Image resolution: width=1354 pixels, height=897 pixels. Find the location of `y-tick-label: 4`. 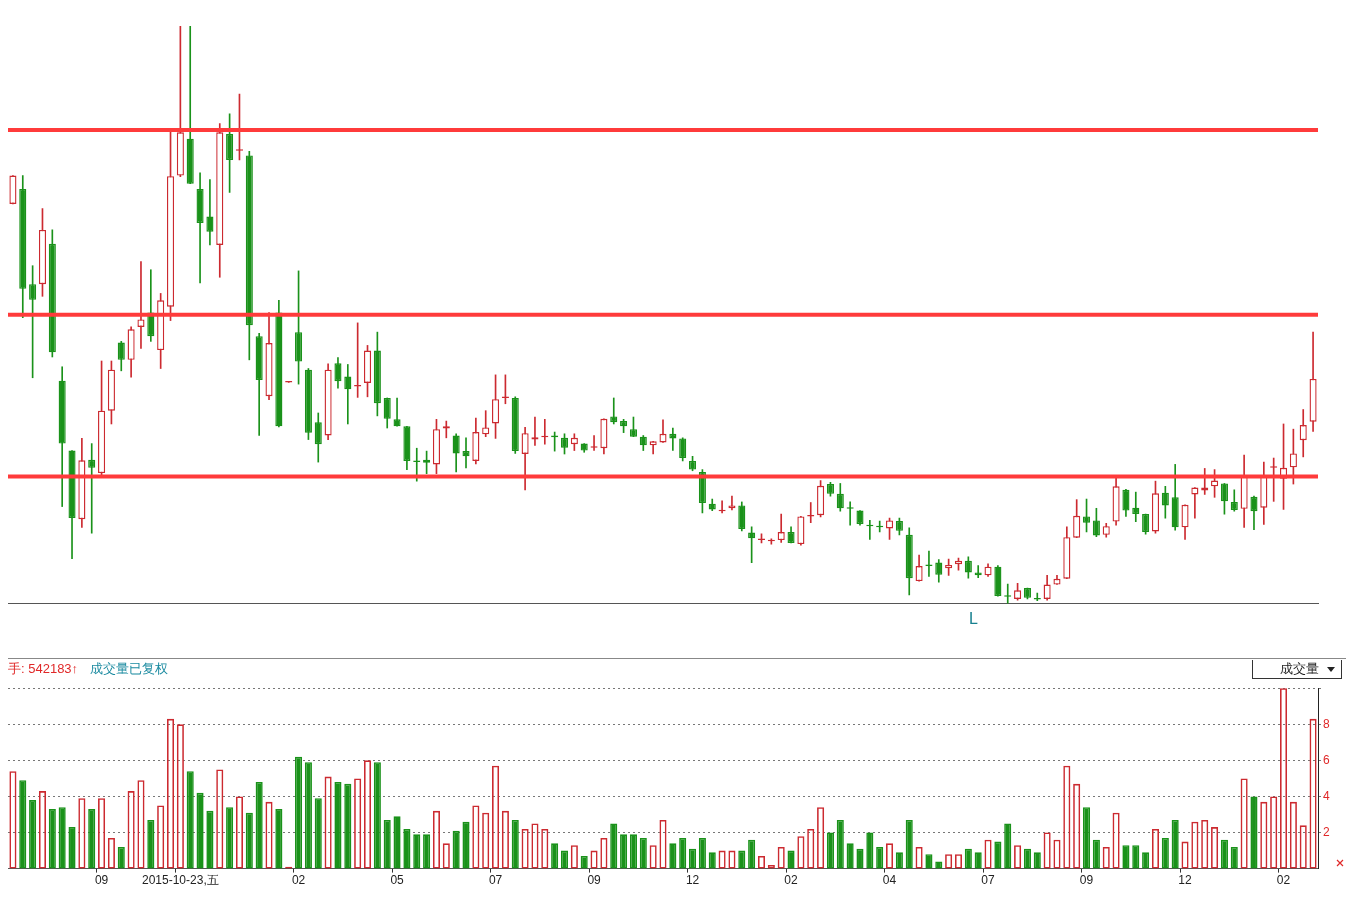

y-tick-label: 4 is located at coordinates (1326, 795).